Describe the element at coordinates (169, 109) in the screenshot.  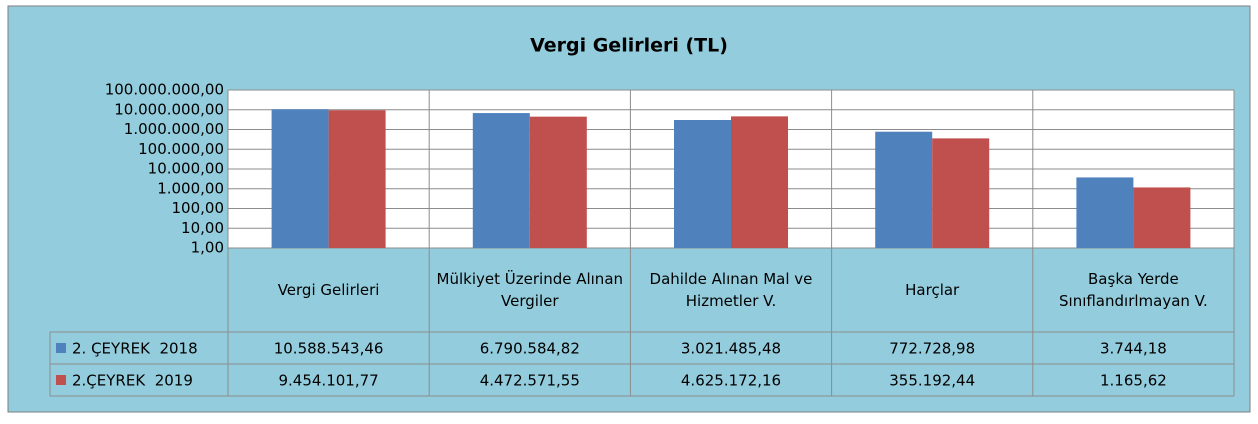
I see `y-tick-label: 10.000.000,00` at that location.